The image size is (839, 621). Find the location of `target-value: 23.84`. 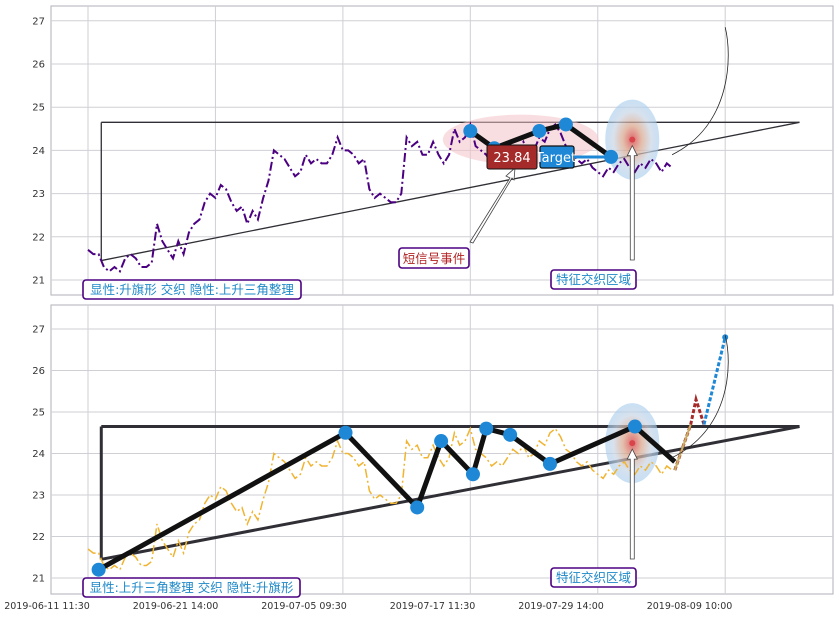

target-value: 23.84 is located at coordinates (511, 158).